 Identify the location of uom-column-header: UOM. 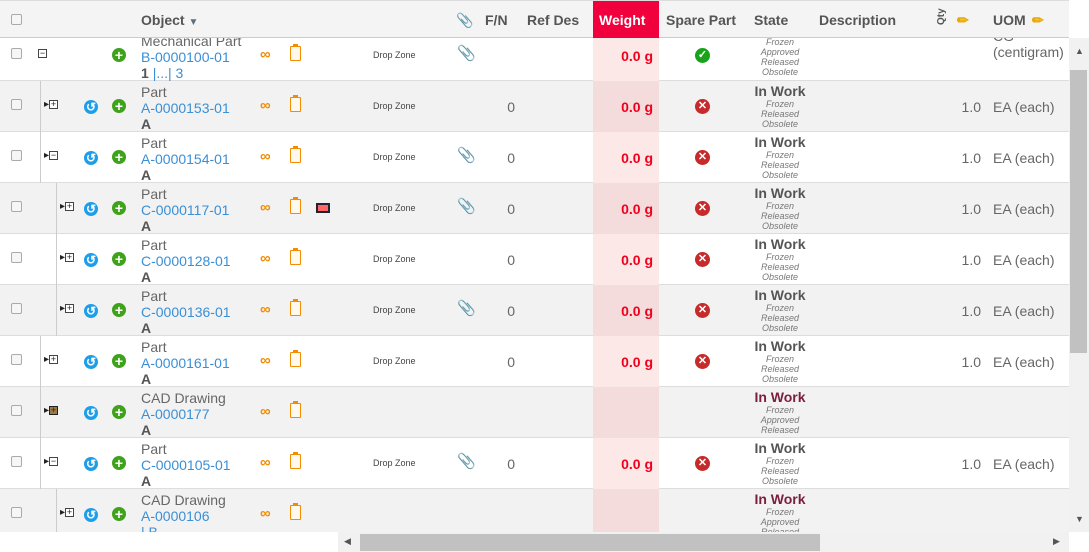
(1009, 20).